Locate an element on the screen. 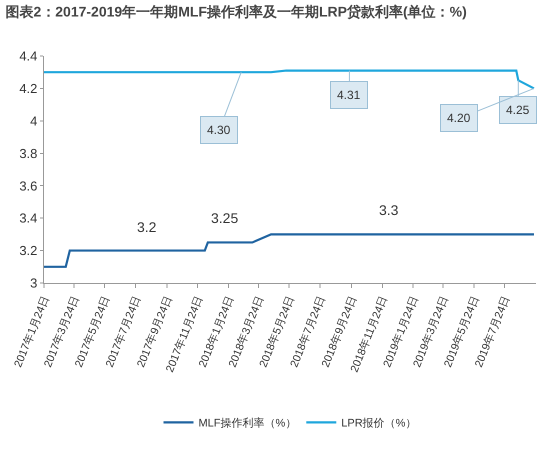 Image resolution: width=548 pixels, height=449 pixels. annotation: 4.25 is located at coordinates (518, 110).